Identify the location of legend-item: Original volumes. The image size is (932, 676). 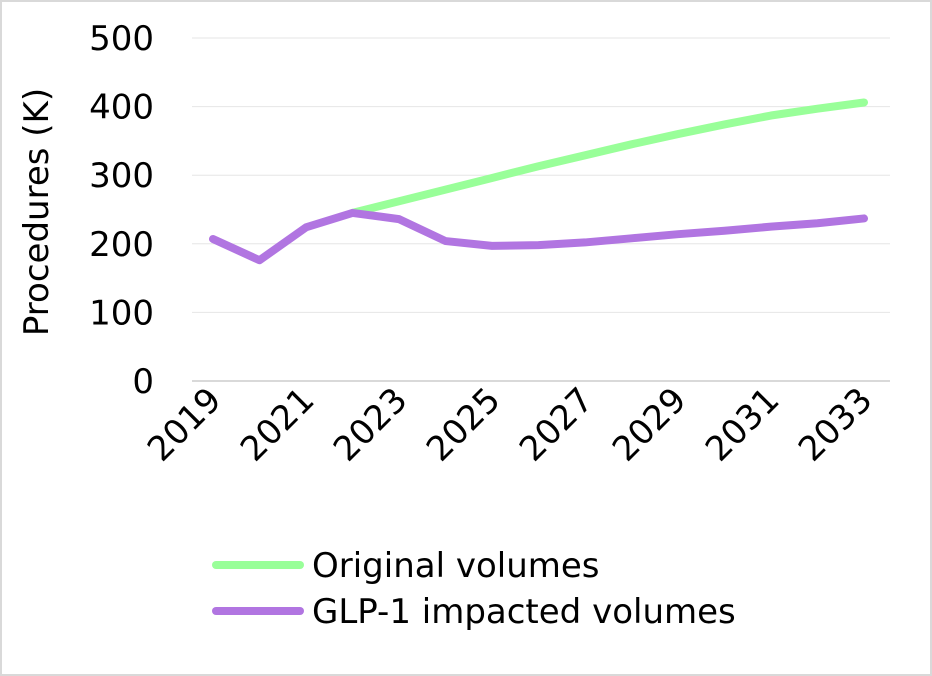
(406, 566).